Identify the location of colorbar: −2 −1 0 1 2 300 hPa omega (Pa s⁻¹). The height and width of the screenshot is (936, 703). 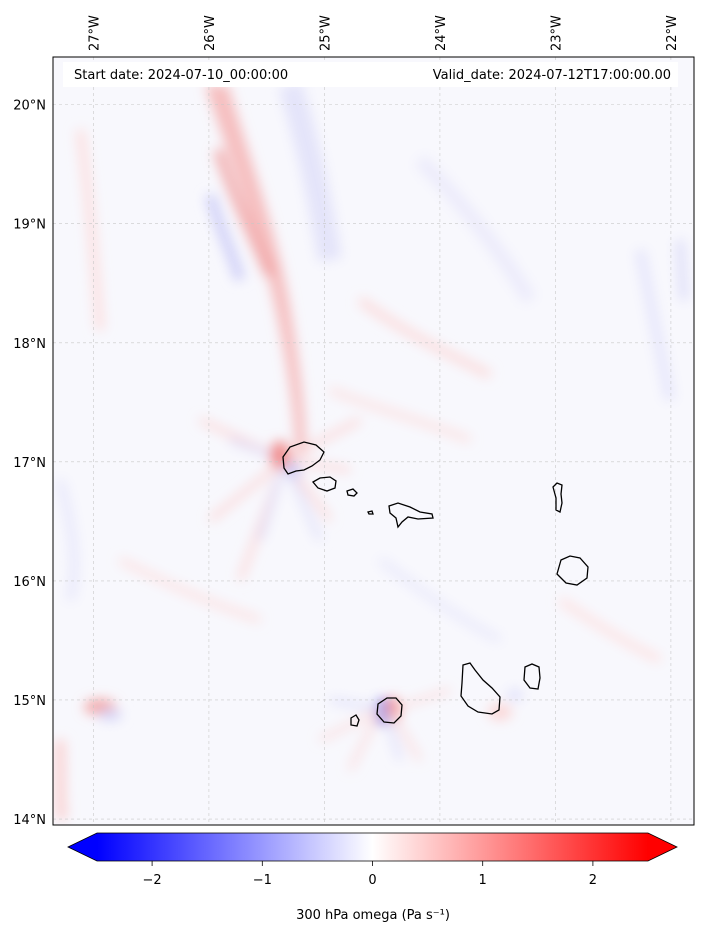
(372, 877).